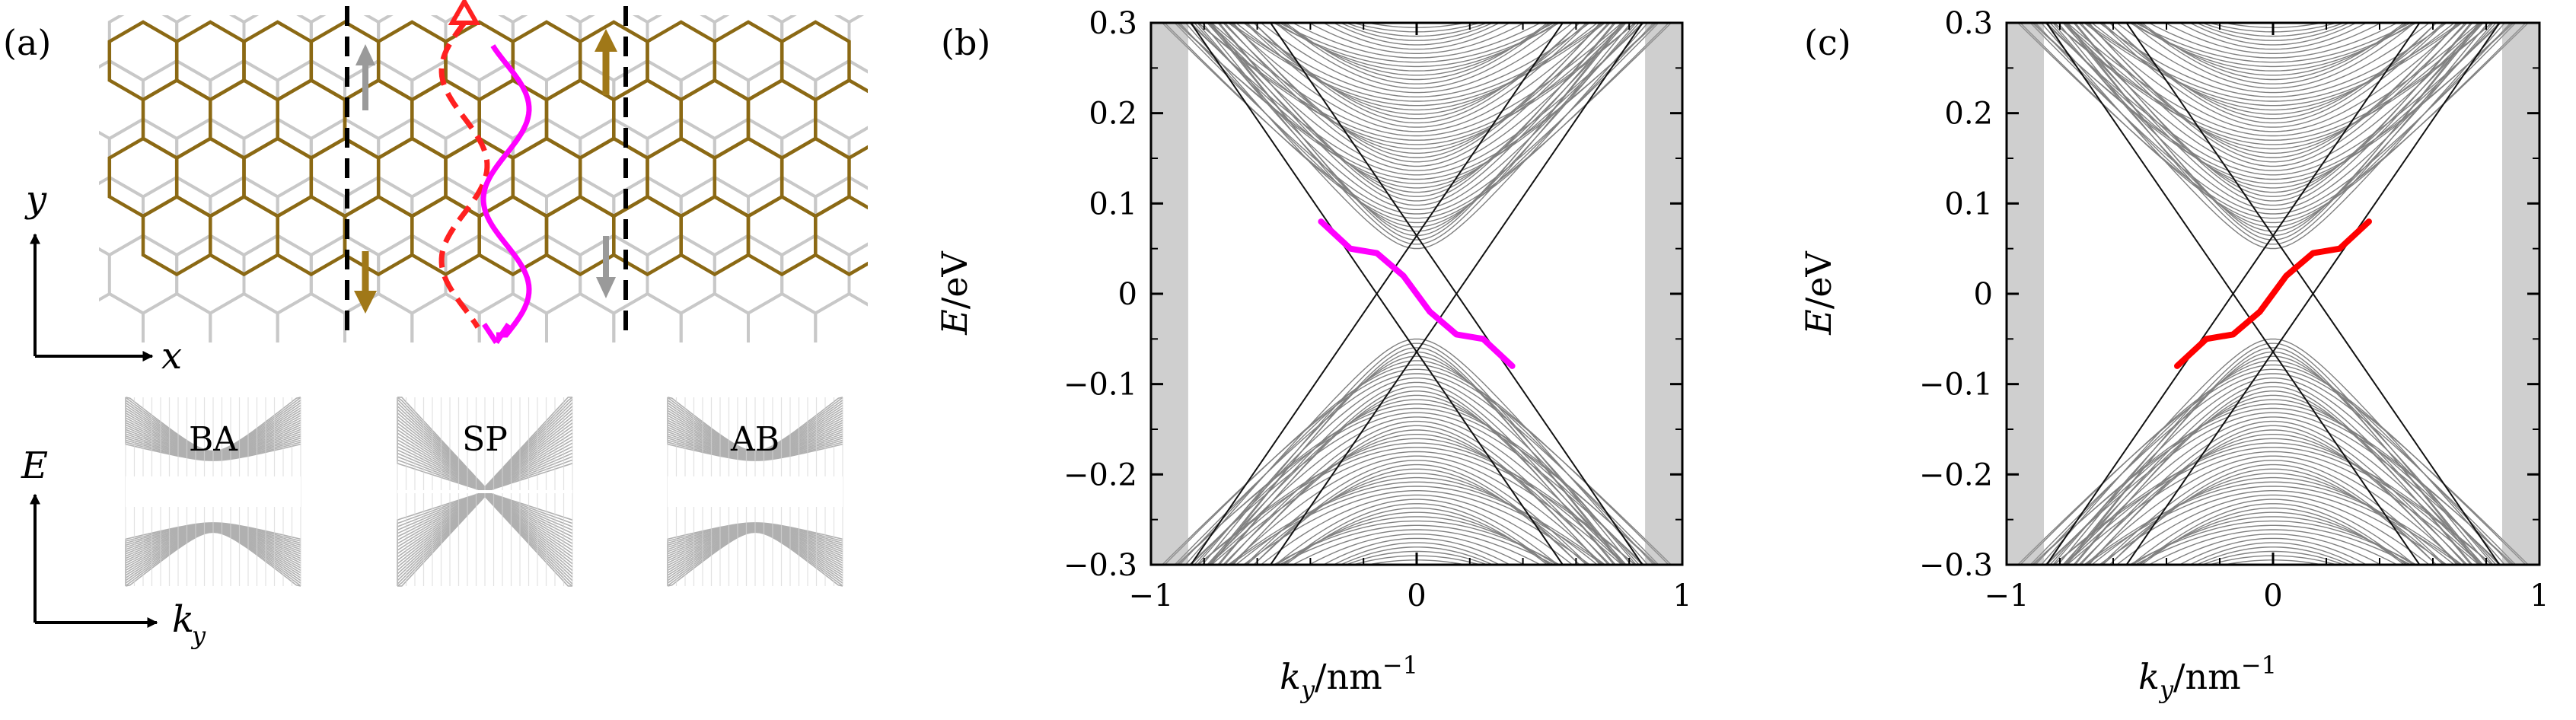 The height and width of the screenshot is (720, 2576). I want to click on band-label-AB: AB, so click(754, 439).